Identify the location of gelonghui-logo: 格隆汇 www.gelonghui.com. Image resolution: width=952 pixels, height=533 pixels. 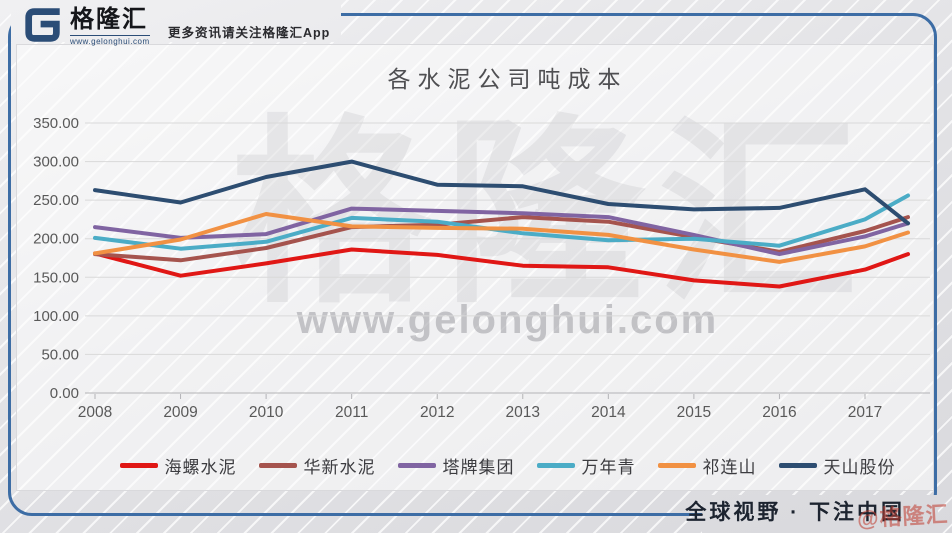
(86, 25).